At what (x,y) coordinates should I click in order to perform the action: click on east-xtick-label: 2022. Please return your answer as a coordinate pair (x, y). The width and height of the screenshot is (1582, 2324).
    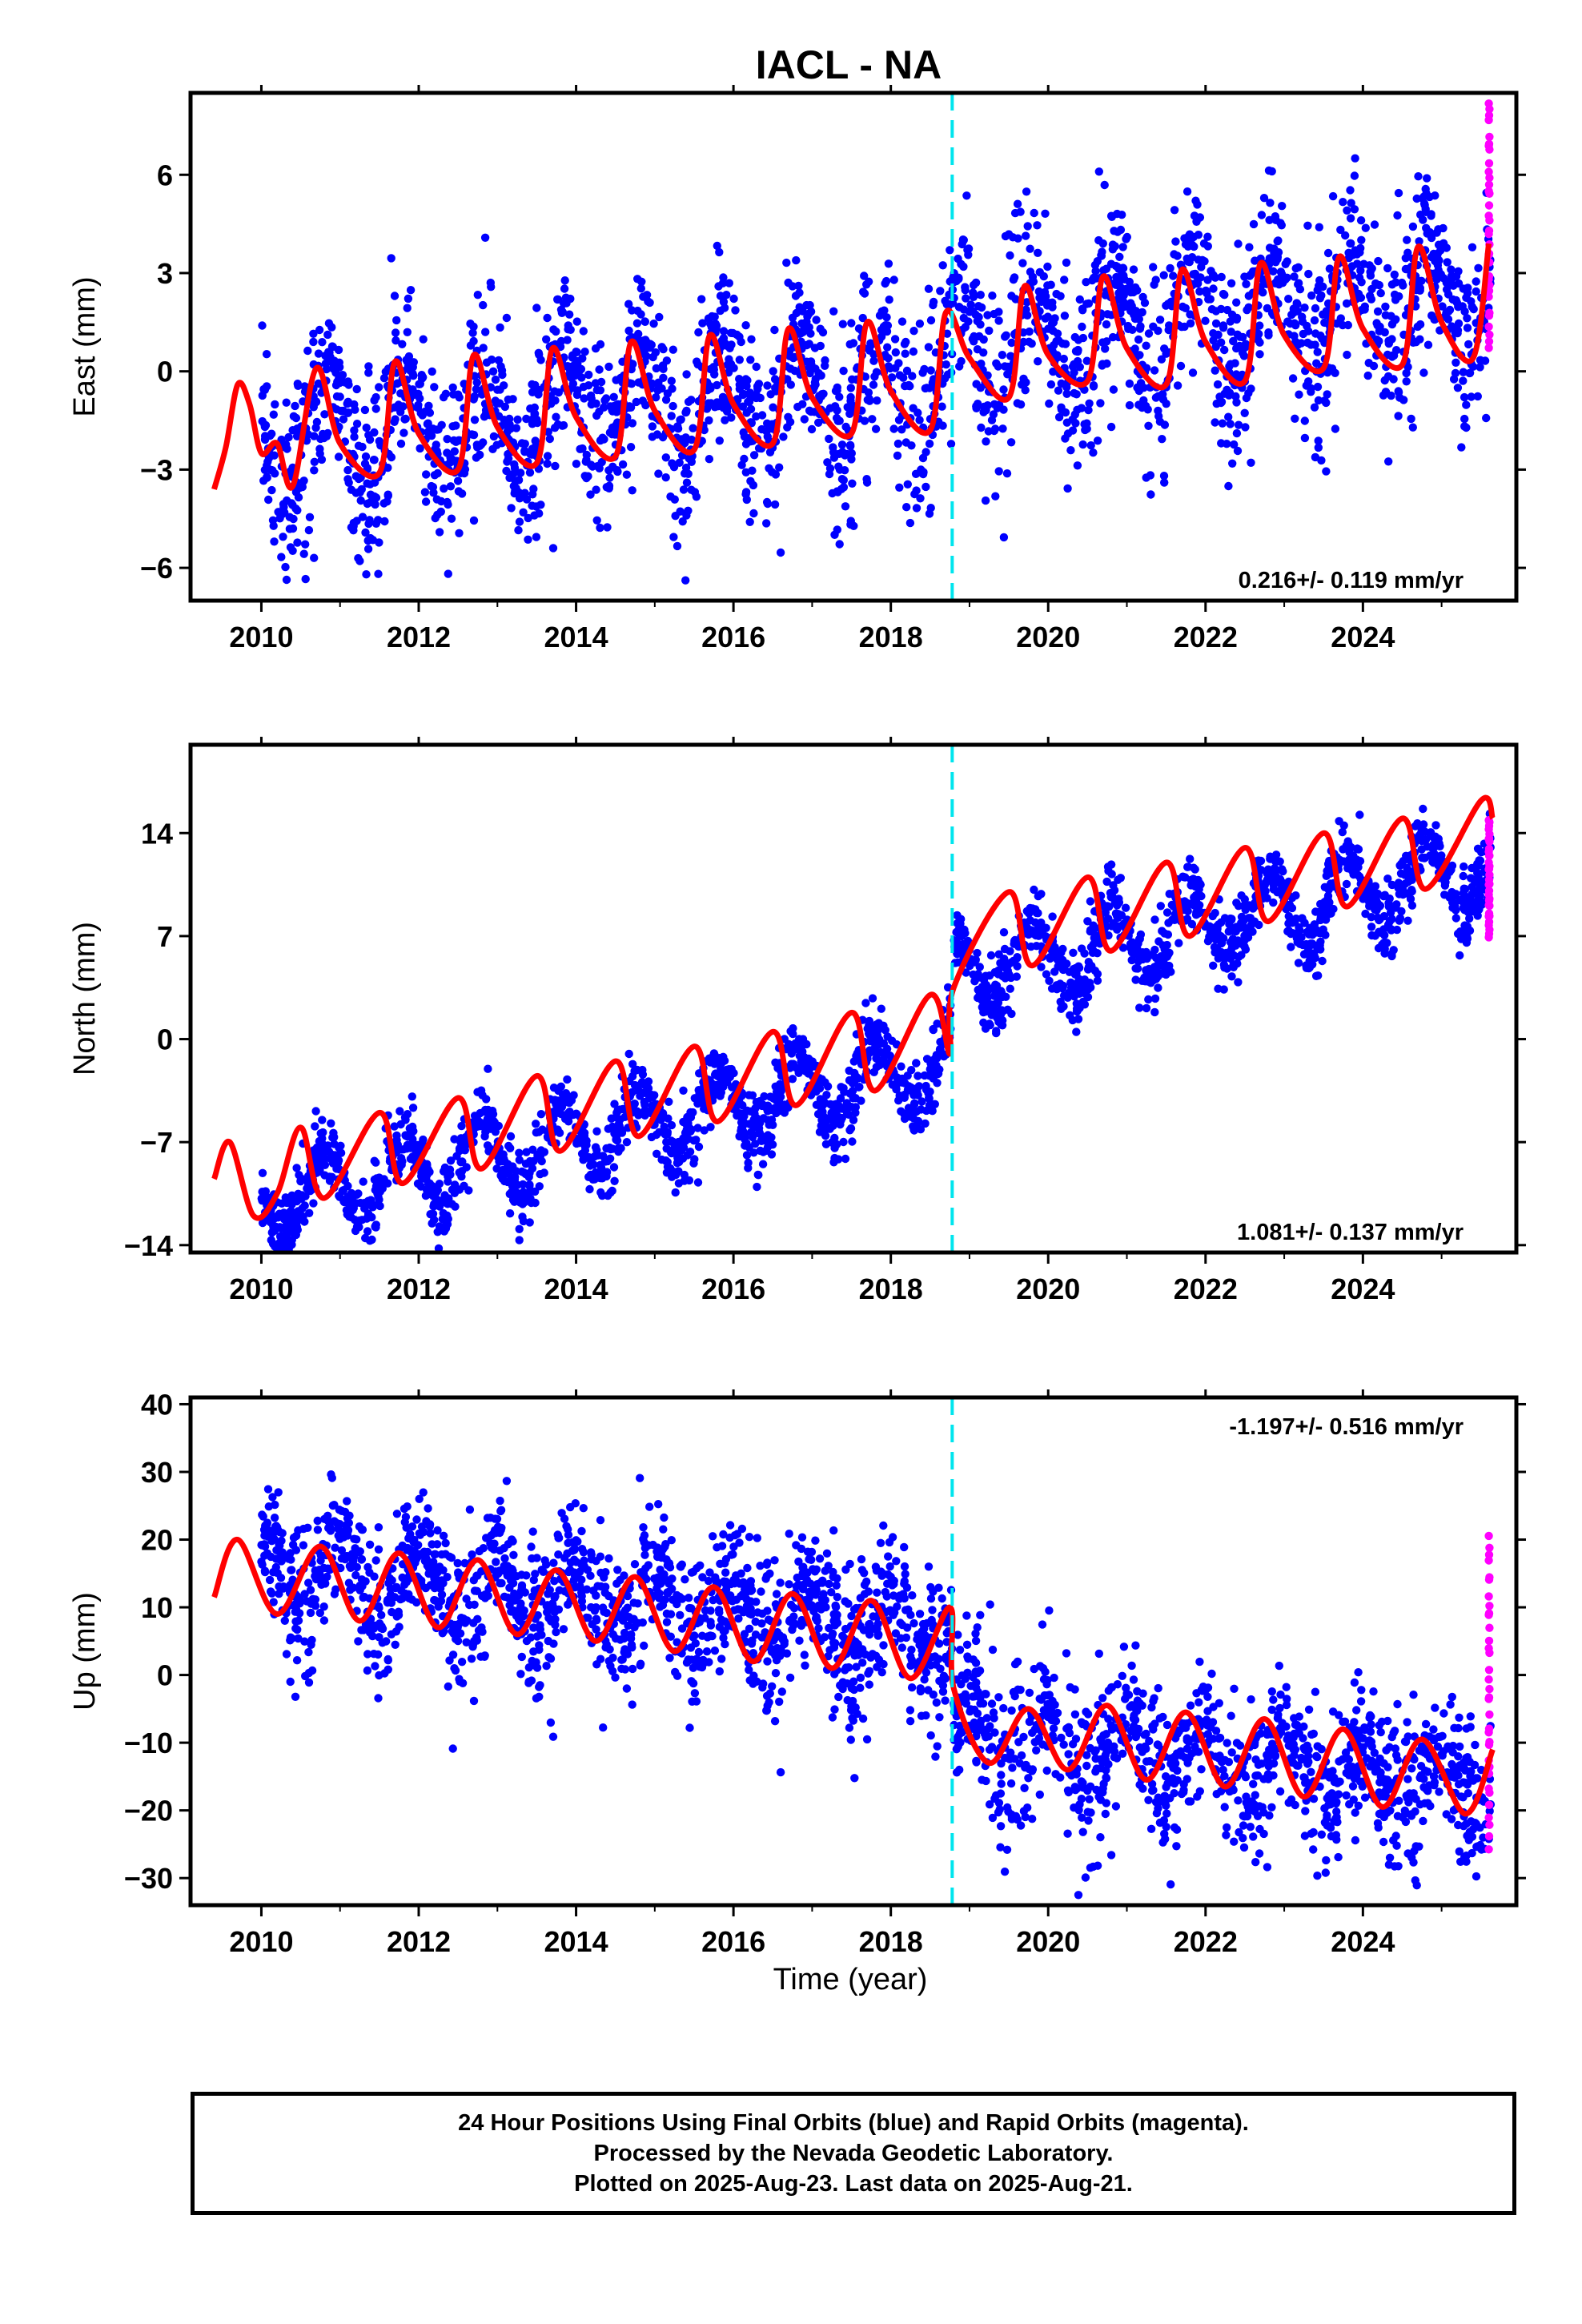
    Looking at the image, I should click on (1206, 637).